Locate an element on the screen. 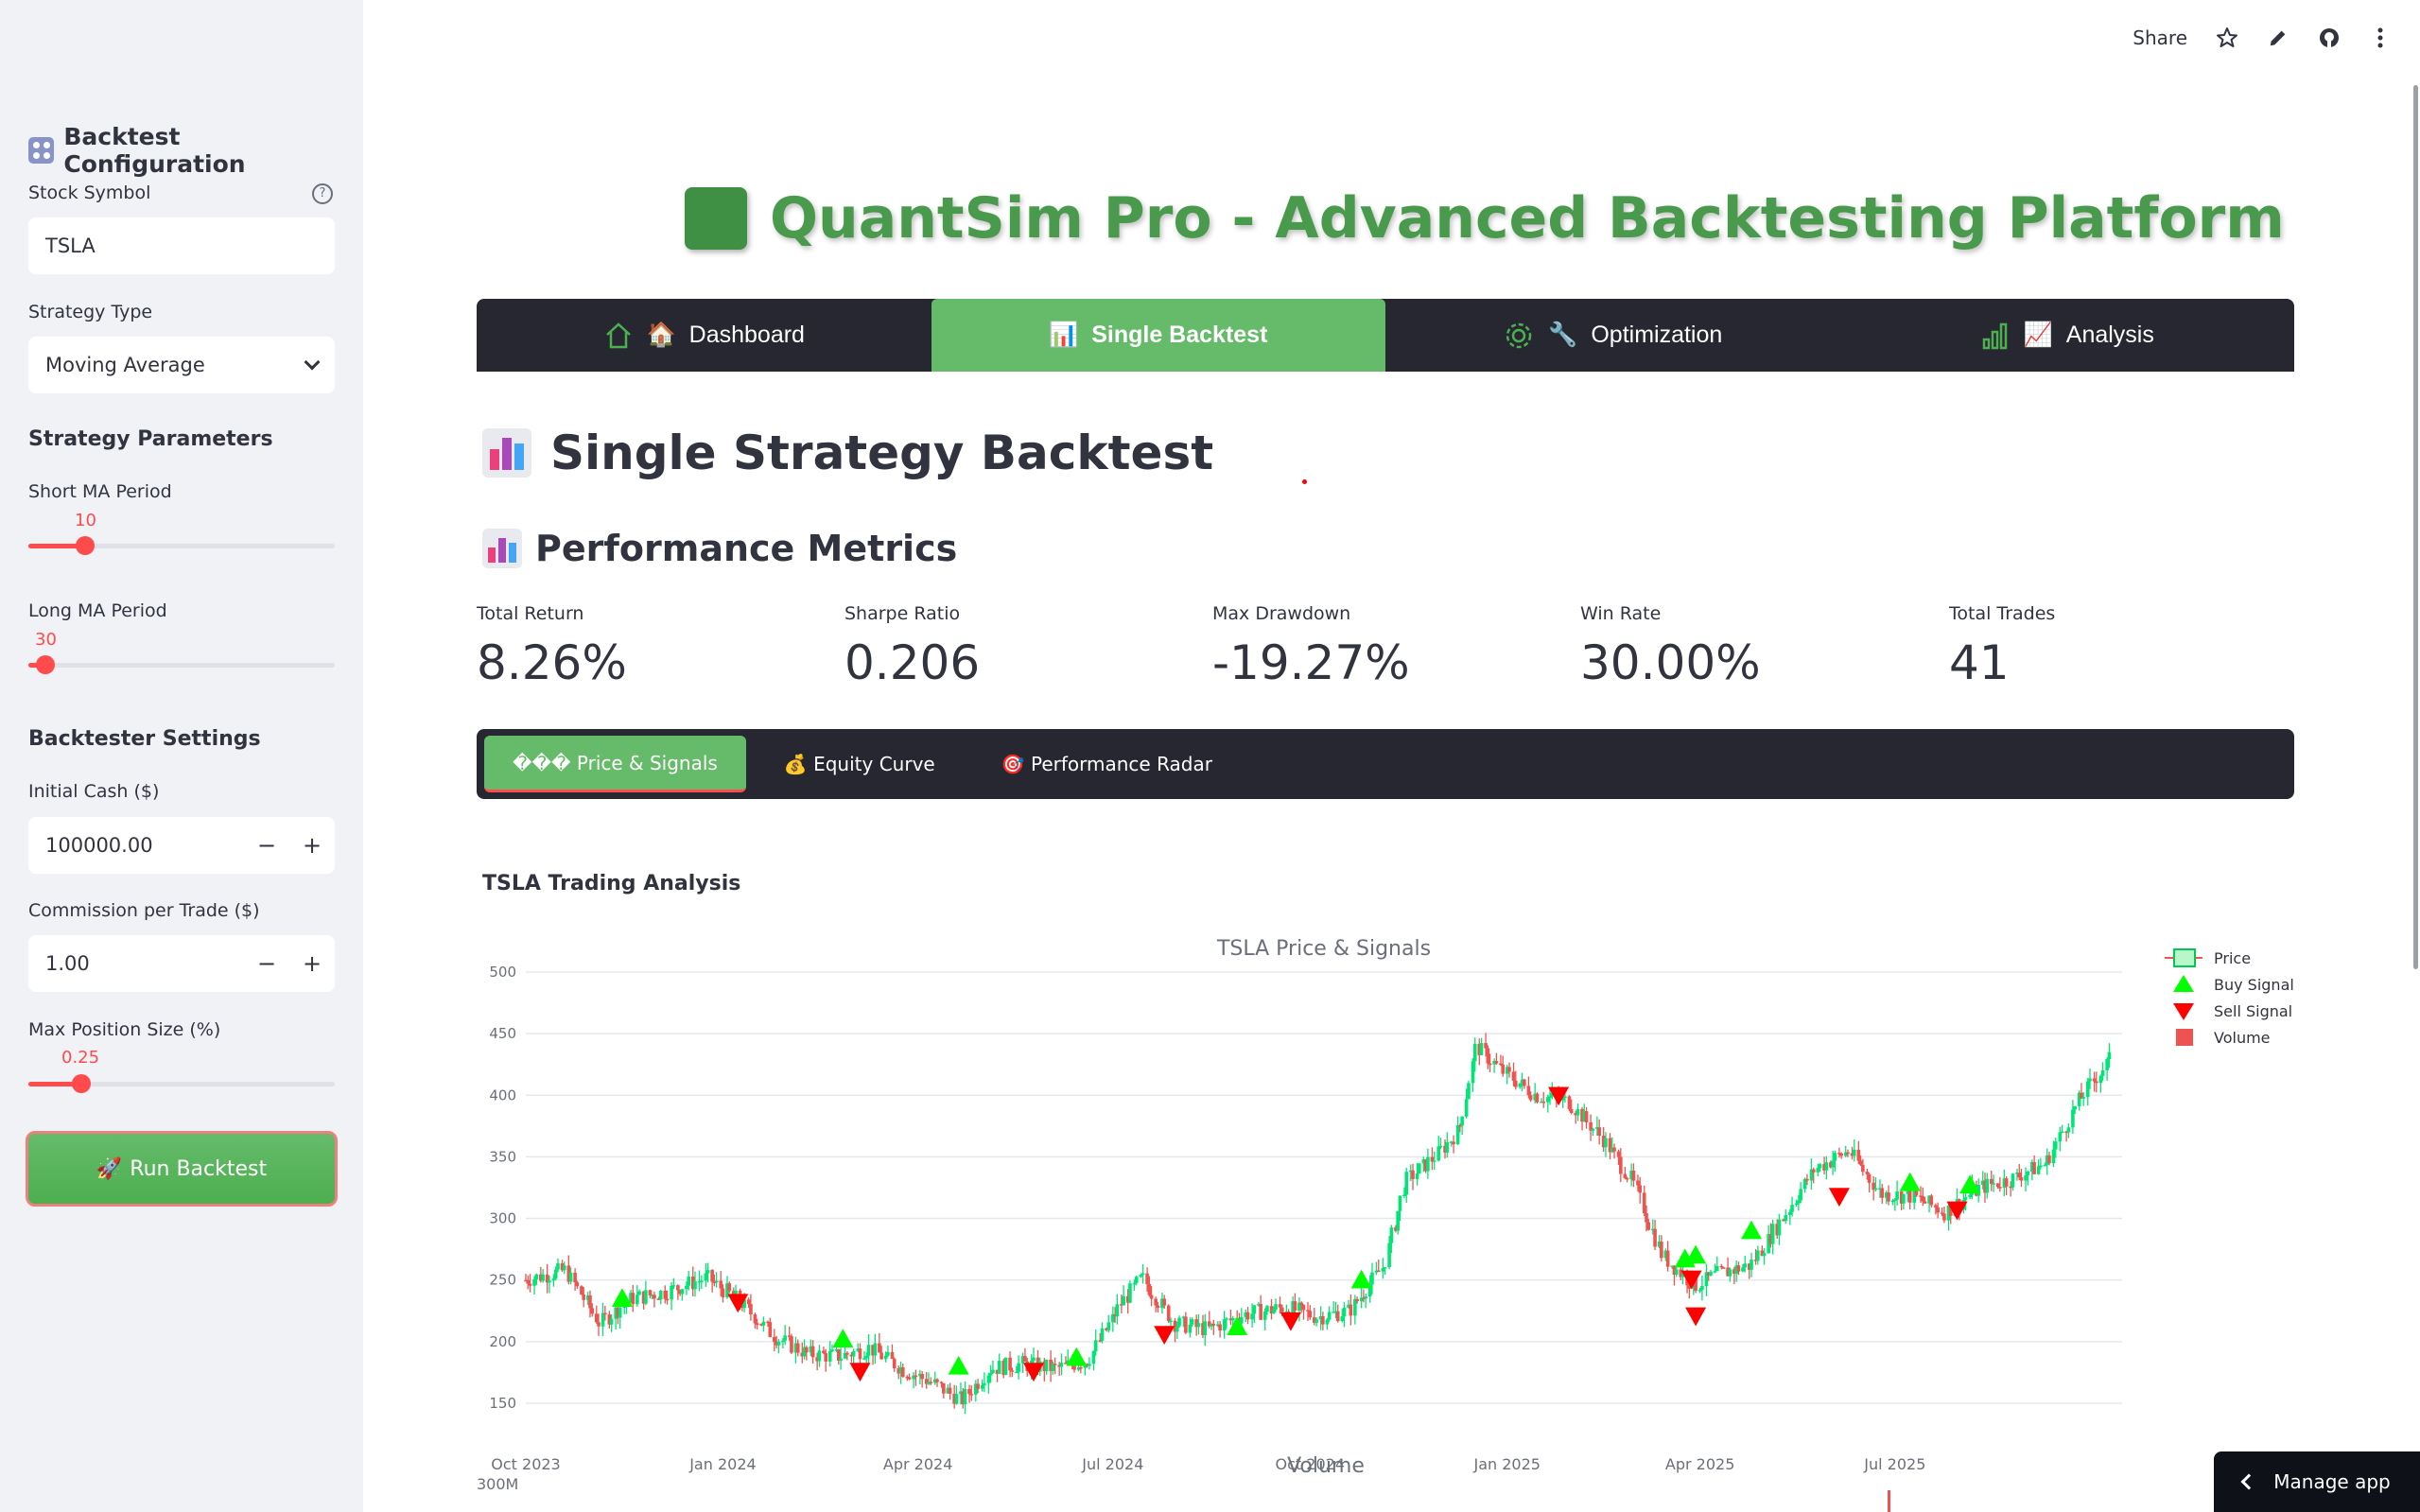 The width and height of the screenshot is (2420, 1512). strategy-type-label: Strategy Type is located at coordinates (91, 312).